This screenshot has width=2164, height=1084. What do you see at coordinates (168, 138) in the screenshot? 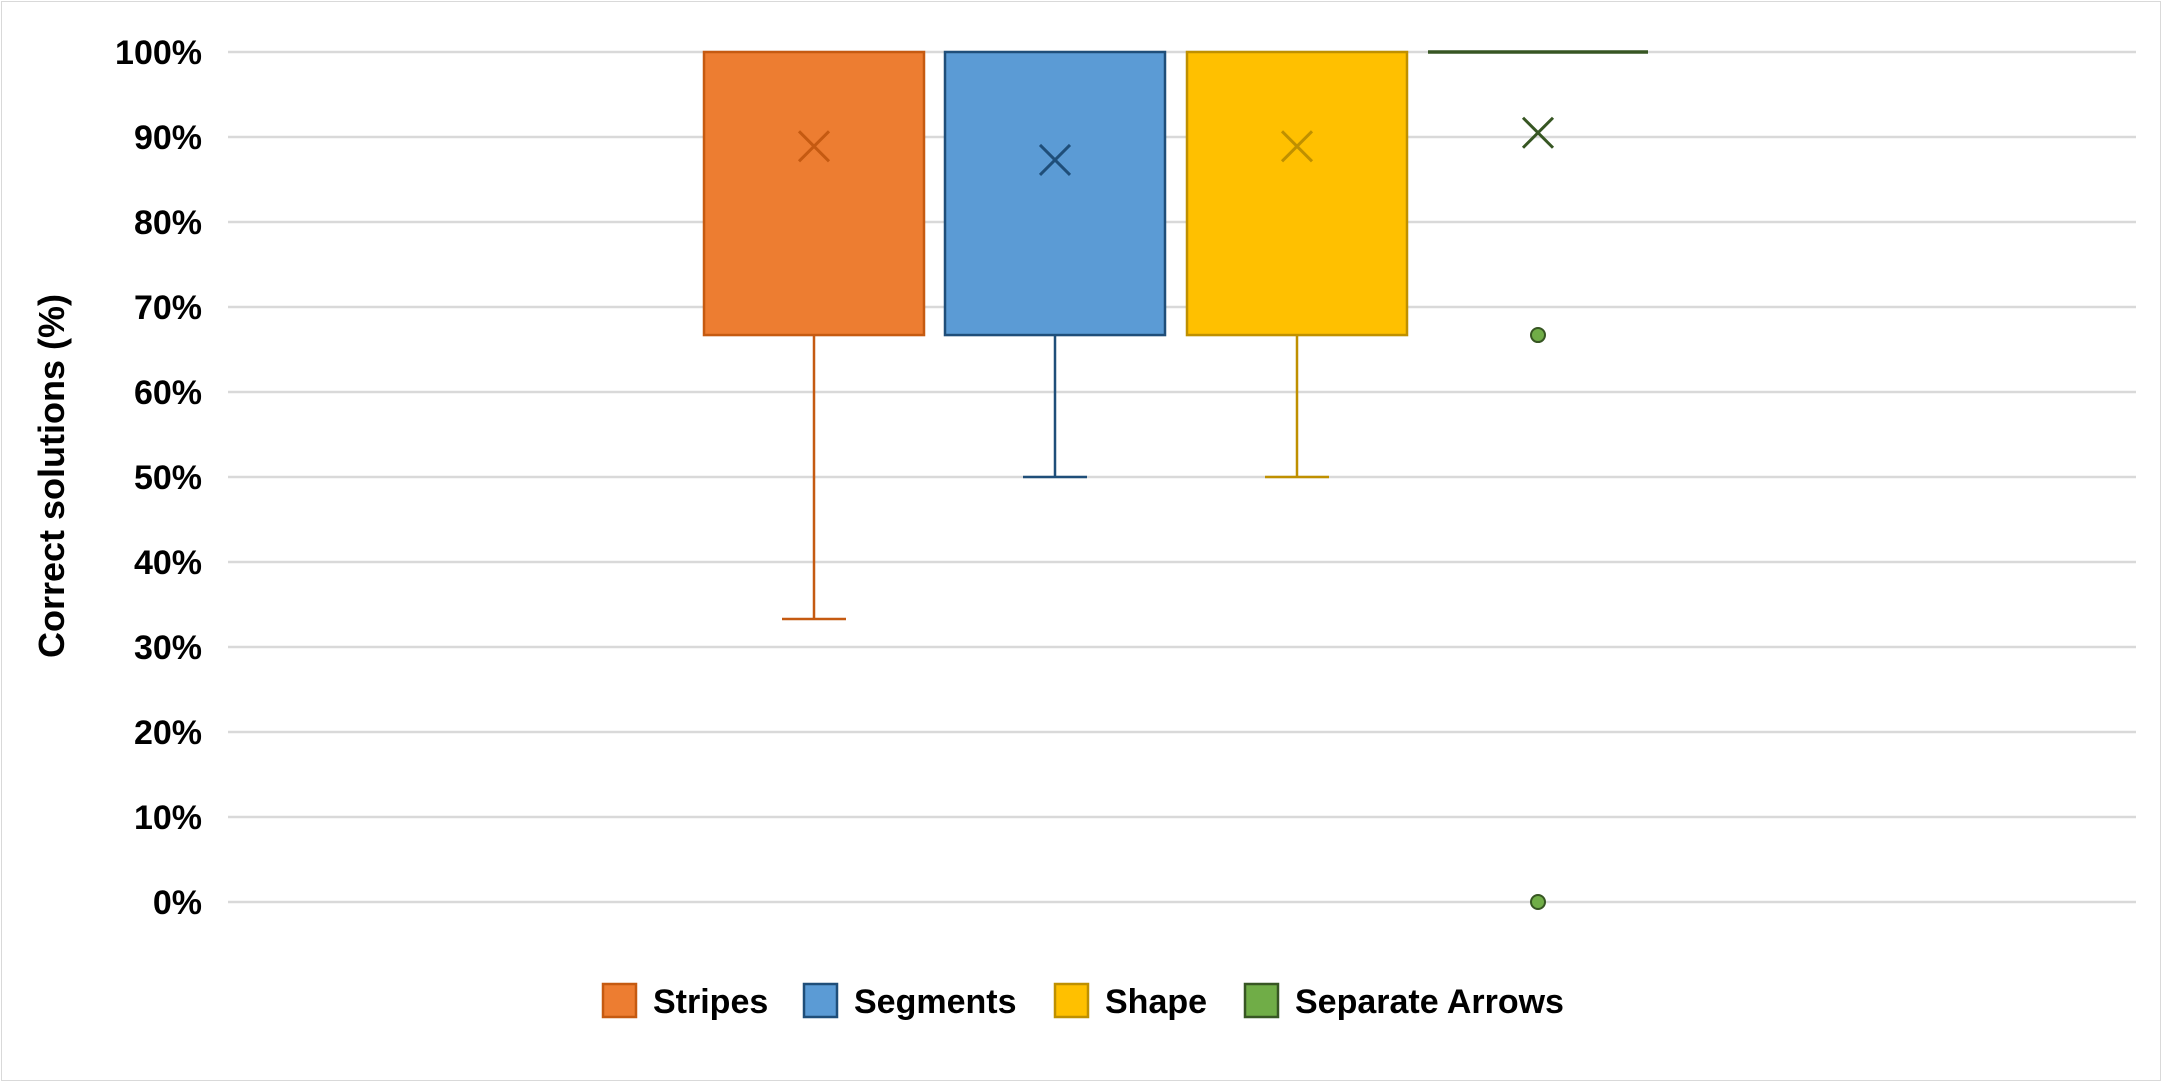
I see `y-tick-label: 90%` at bounding box center [168, 138].